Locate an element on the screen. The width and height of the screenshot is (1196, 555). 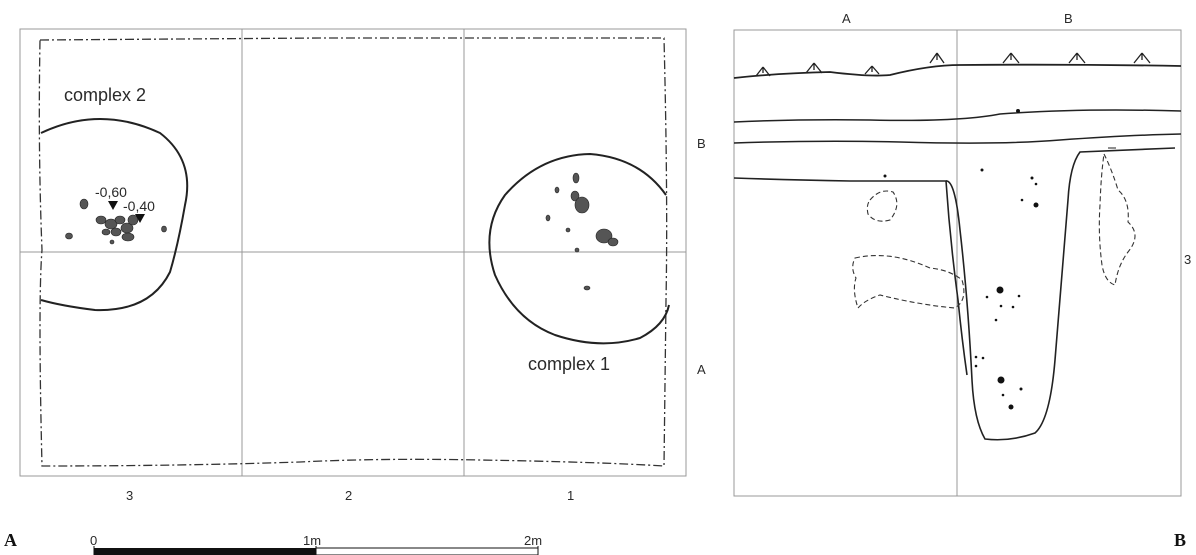
scale-bar: 0 1m 2m is located at coordinates (316, 544).